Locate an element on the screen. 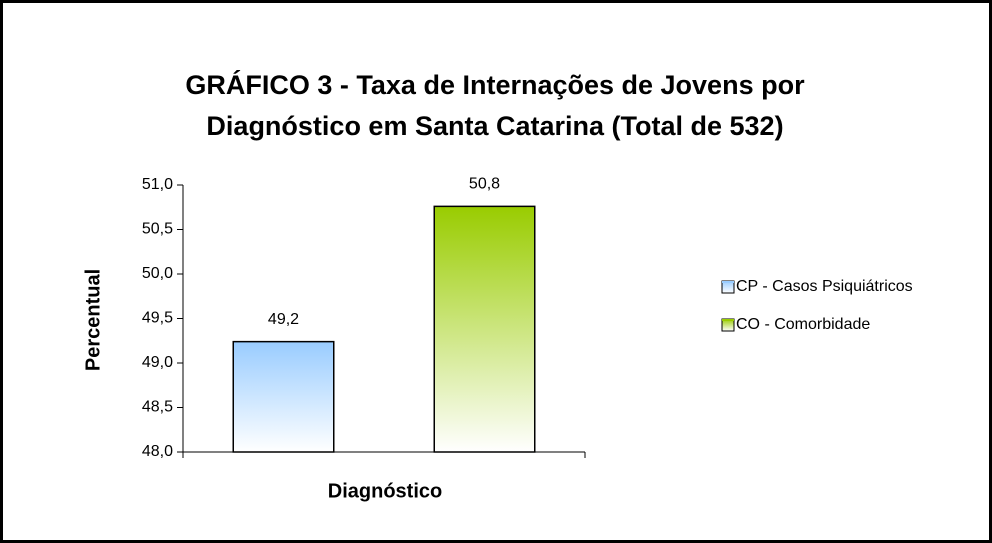 The height and width of the screenshot is (543, 992). data-label: 49,2 is located at coordinates (283, 319).